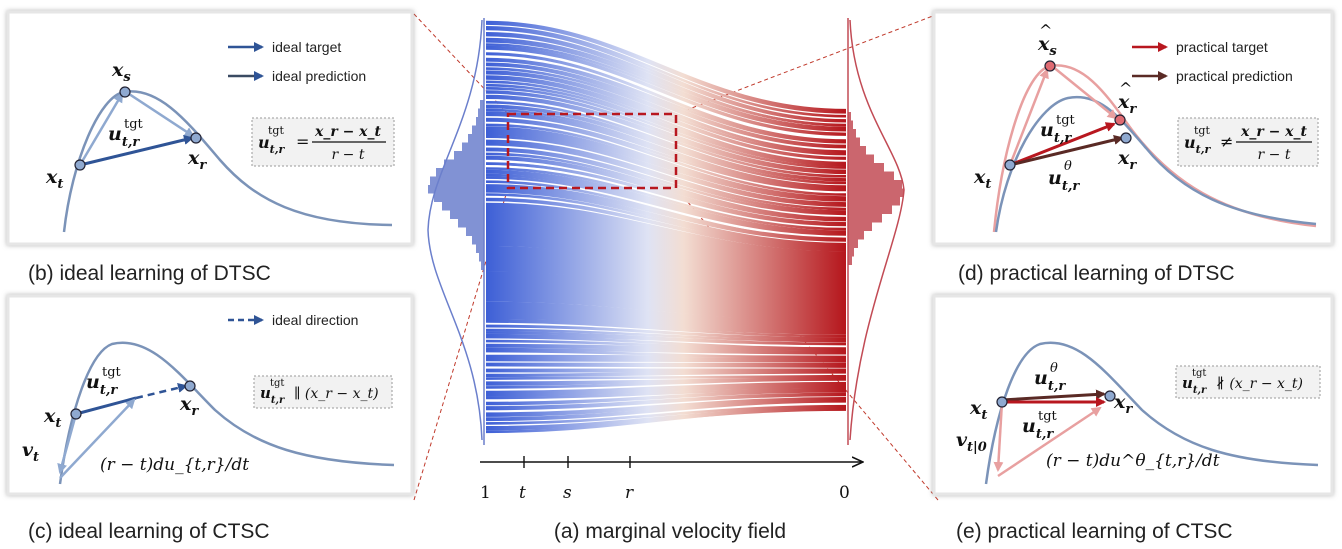  I want to click on label-u-theta-sup: θ, so click(1068, 166).